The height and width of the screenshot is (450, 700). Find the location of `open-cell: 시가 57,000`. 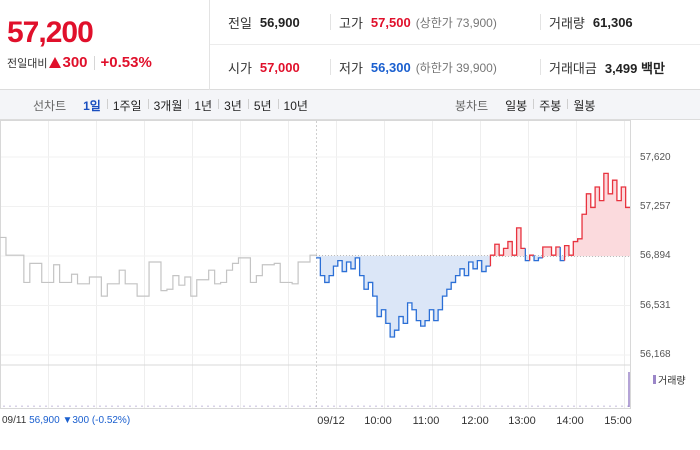

open-cell: 시가 57,000 is located at coordinates (264, 67).